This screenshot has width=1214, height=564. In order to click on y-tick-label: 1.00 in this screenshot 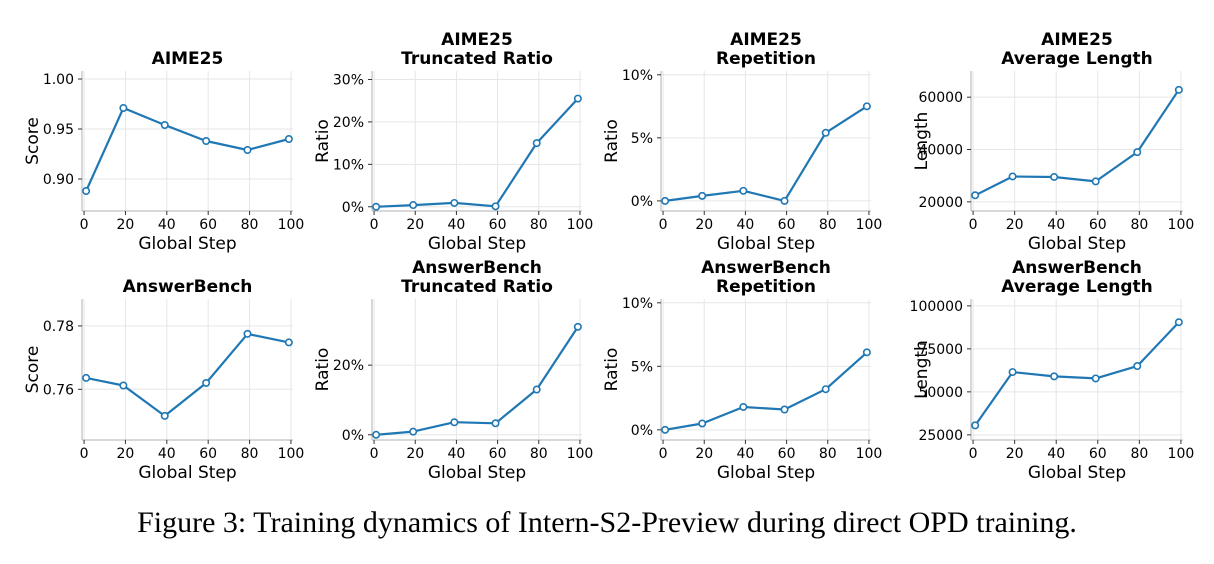, I will do `click(58, 80)`.